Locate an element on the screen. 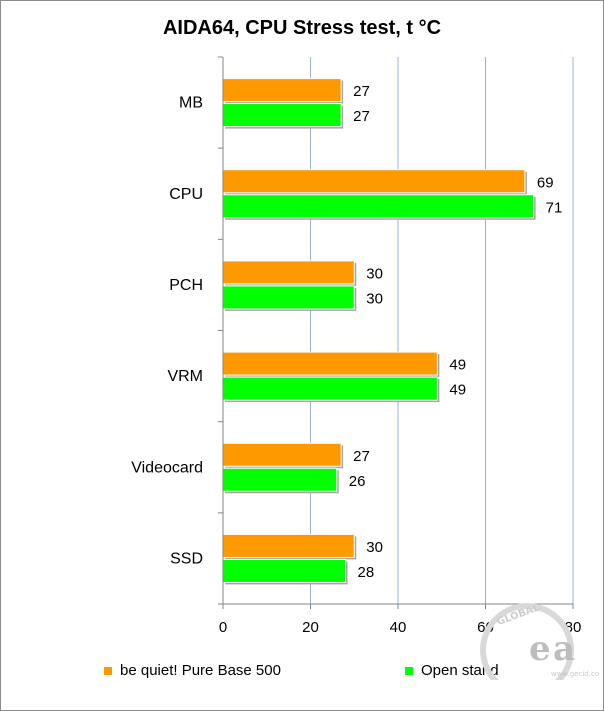 The height and width of the screenshot is (711, 604). category-label-ssd: SSD is located at coordinates (186, 558).